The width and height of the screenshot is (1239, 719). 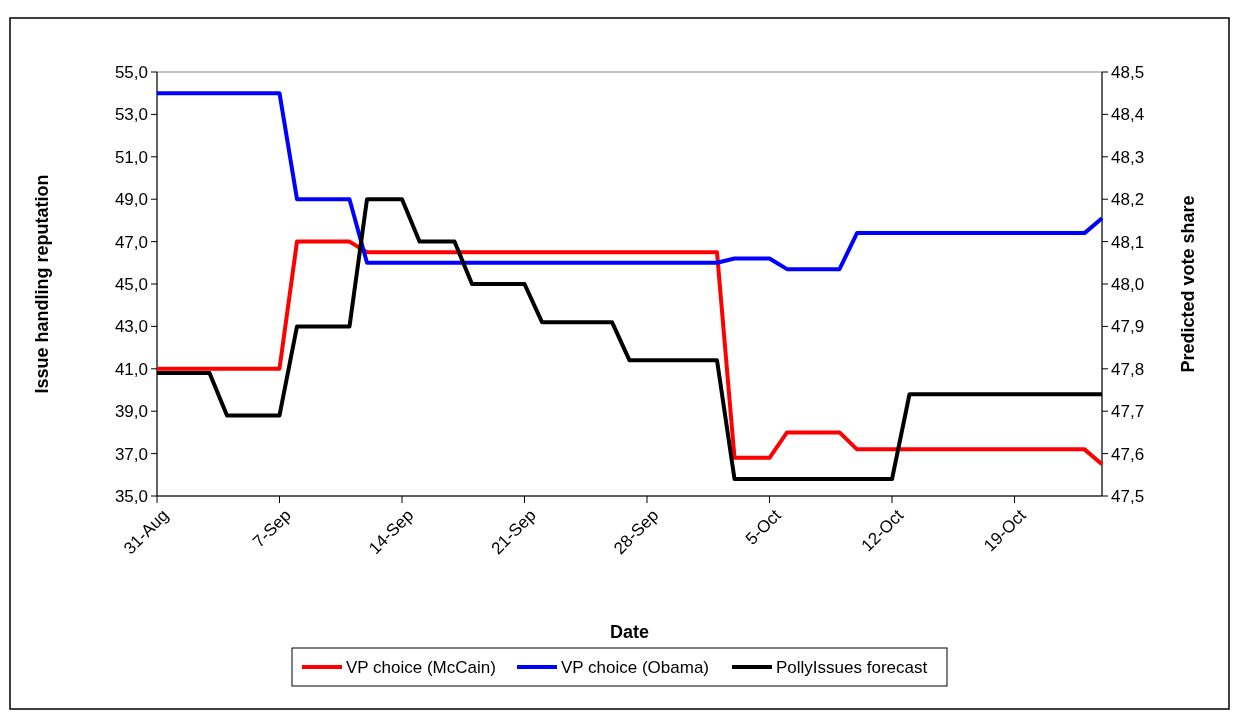 What do you see at coordinates (1128, 115) in the screenshot?
I see `y2-tick-label: 48,4` at bounding box center [1128, 115].